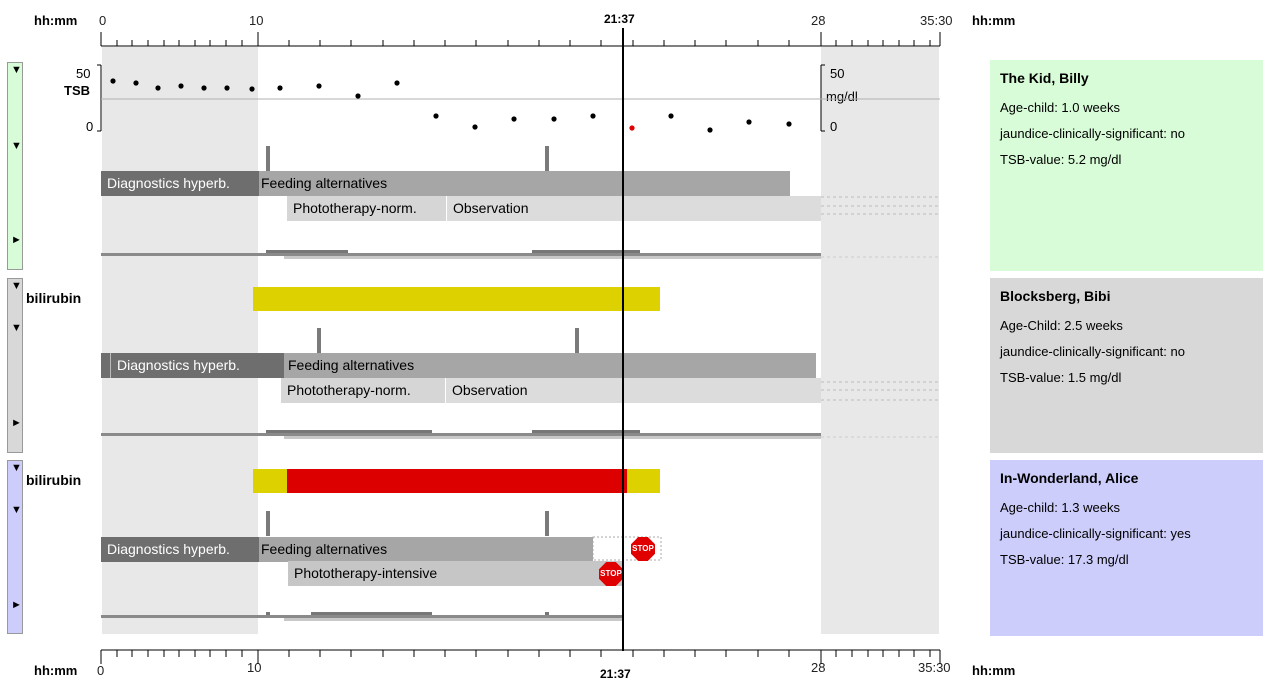  What do you see at coordinates (1044, 78) in the screenshot?
I see `patient-name: The Kid, Billy` at bounding box center [1044, 78].